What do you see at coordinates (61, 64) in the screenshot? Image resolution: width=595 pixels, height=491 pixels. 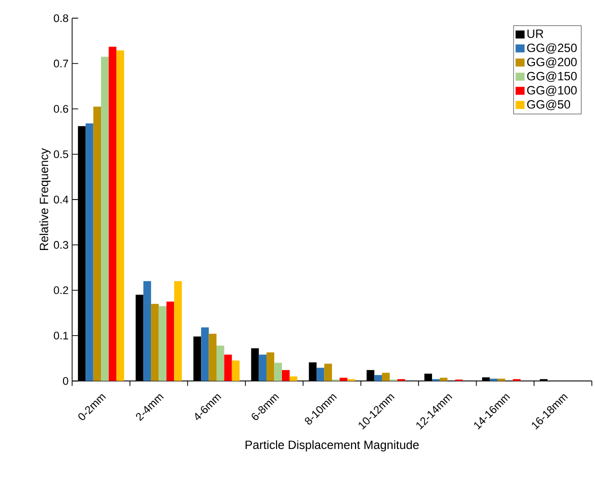 I see `y-tick-label: 0.7` at bounding box center [61, 64].